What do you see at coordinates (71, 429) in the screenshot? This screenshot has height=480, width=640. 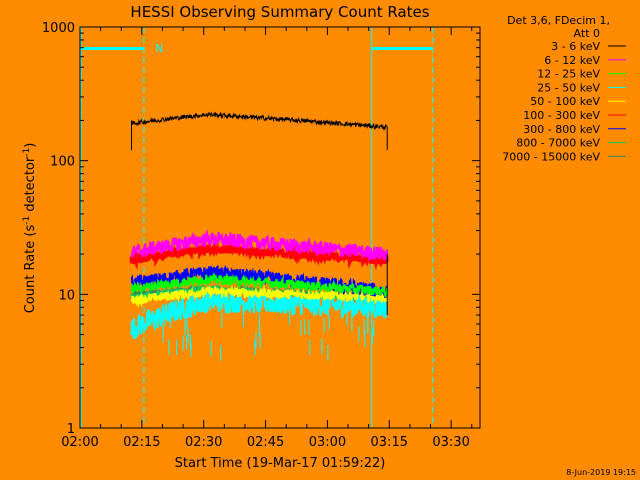 I see `y-tick-label: 1` at bounding box center [71, 429].